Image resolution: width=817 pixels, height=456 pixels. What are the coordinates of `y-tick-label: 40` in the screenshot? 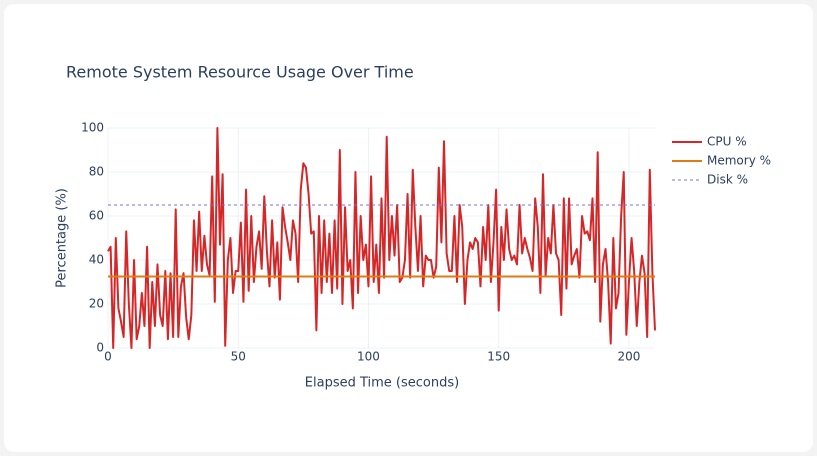 It's located at (96, 260).